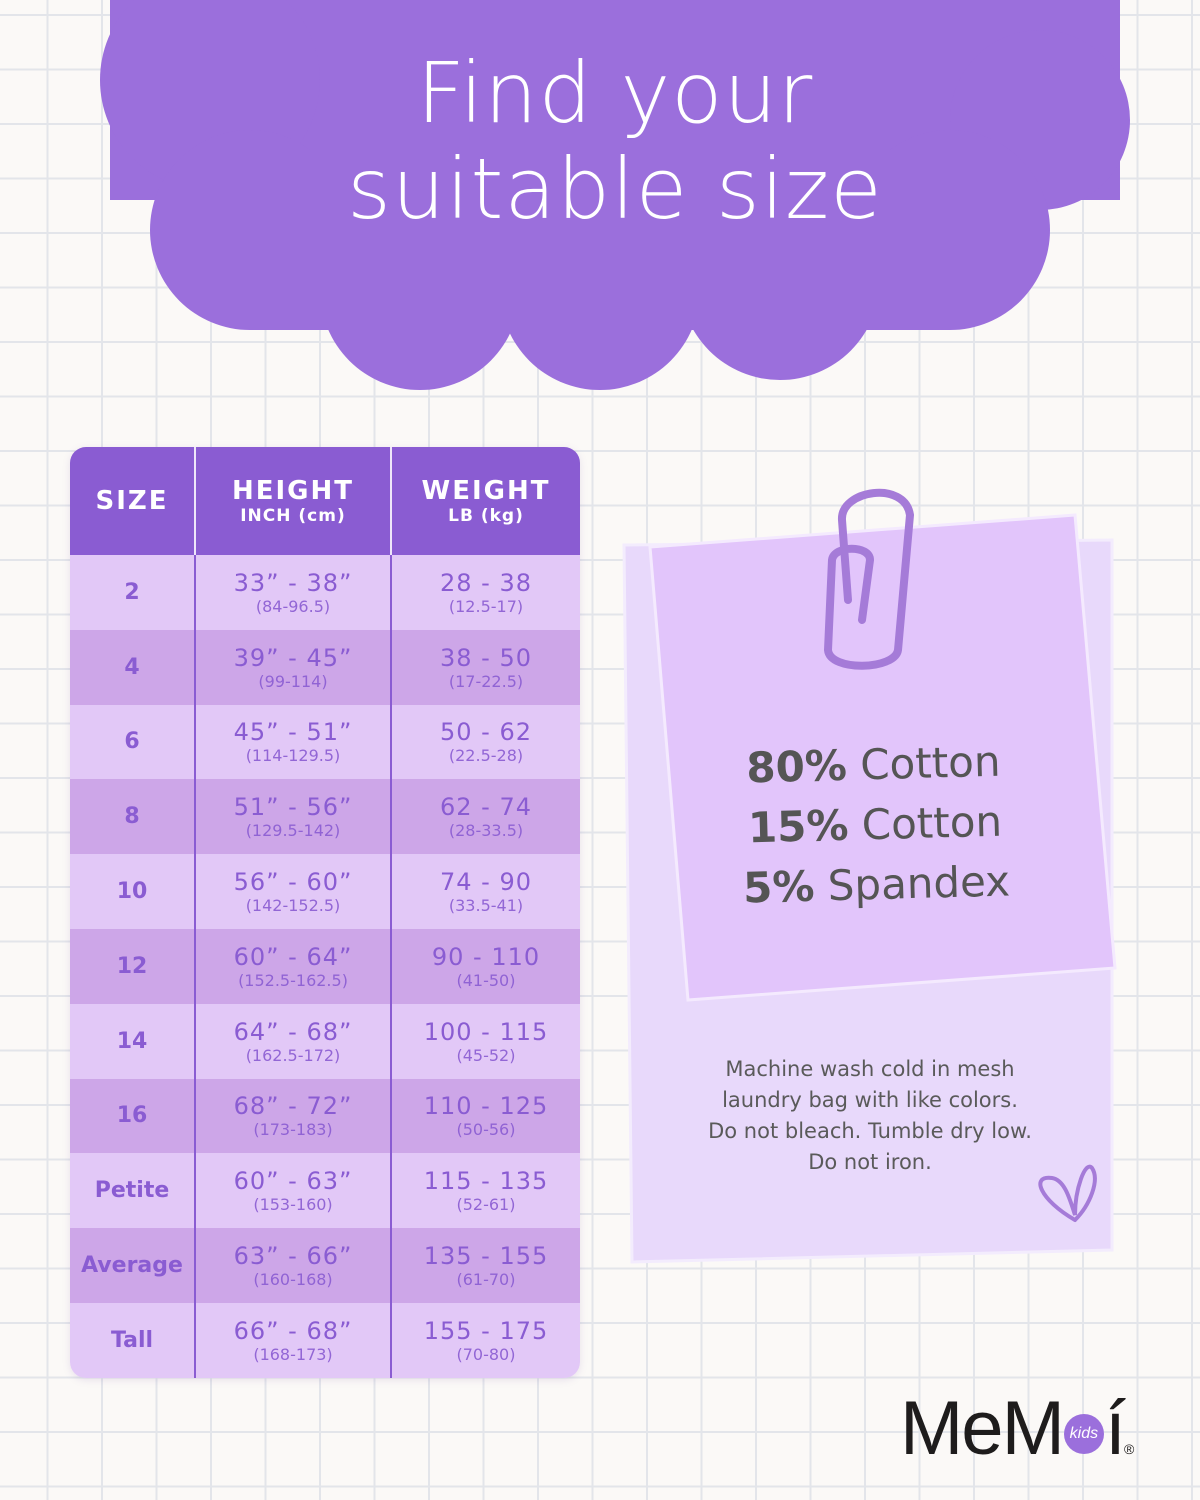 The width and height of the screenshot is (1200, 1500). I want to click on header-height: HEIGHT INCH (cm), so click(294, 501).